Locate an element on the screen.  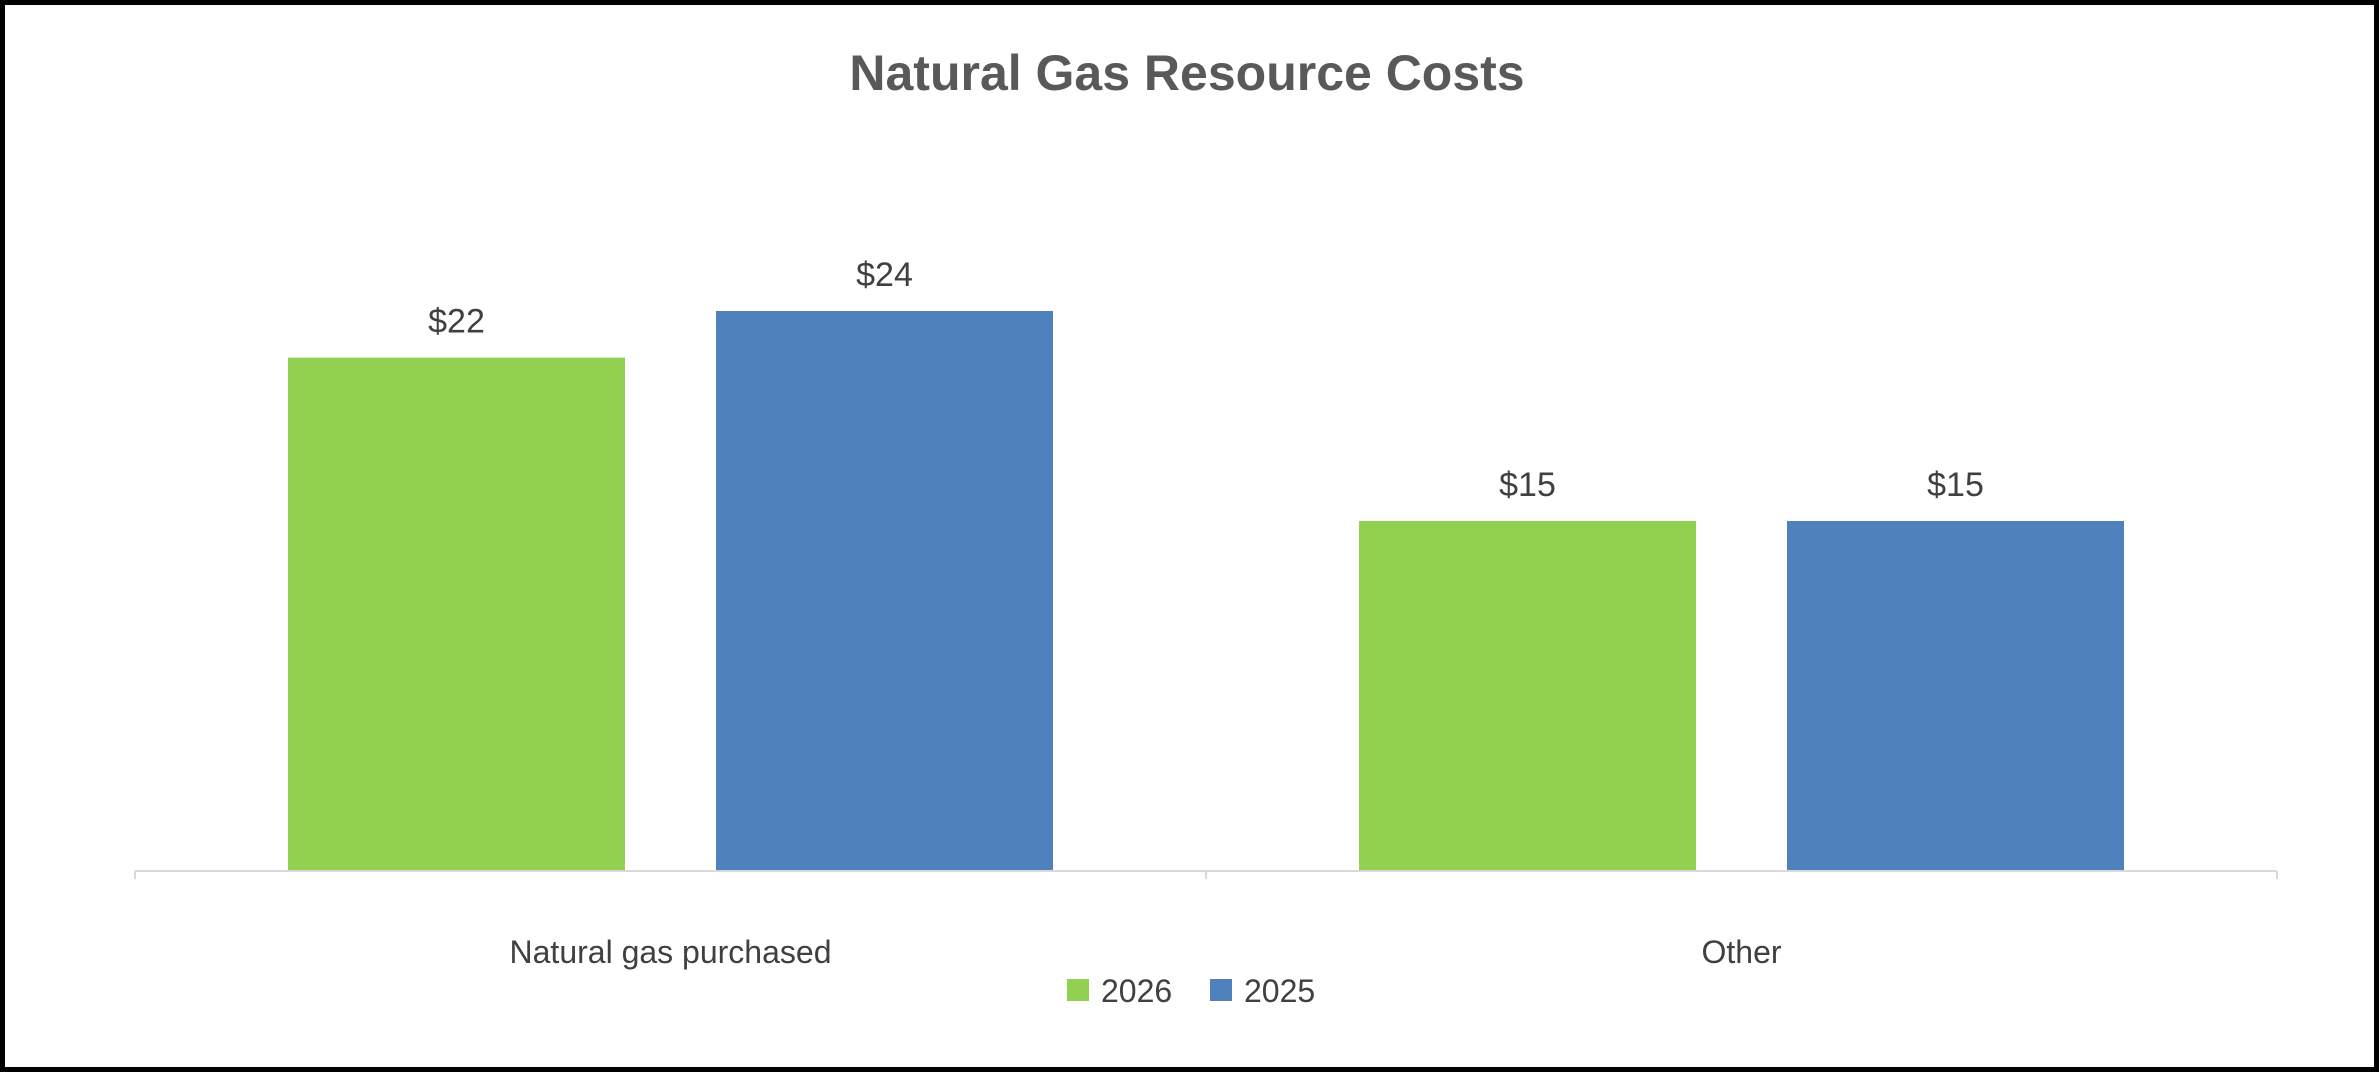
legend-label-2025: 2025 is located at coordinates (1279, 991).